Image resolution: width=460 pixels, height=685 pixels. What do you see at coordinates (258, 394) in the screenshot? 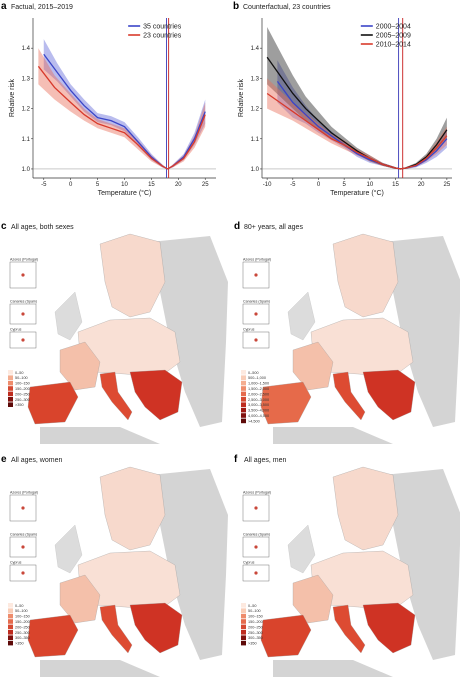
I see `legend-label: 2,000–2,500` at bounding box center [258, 394].